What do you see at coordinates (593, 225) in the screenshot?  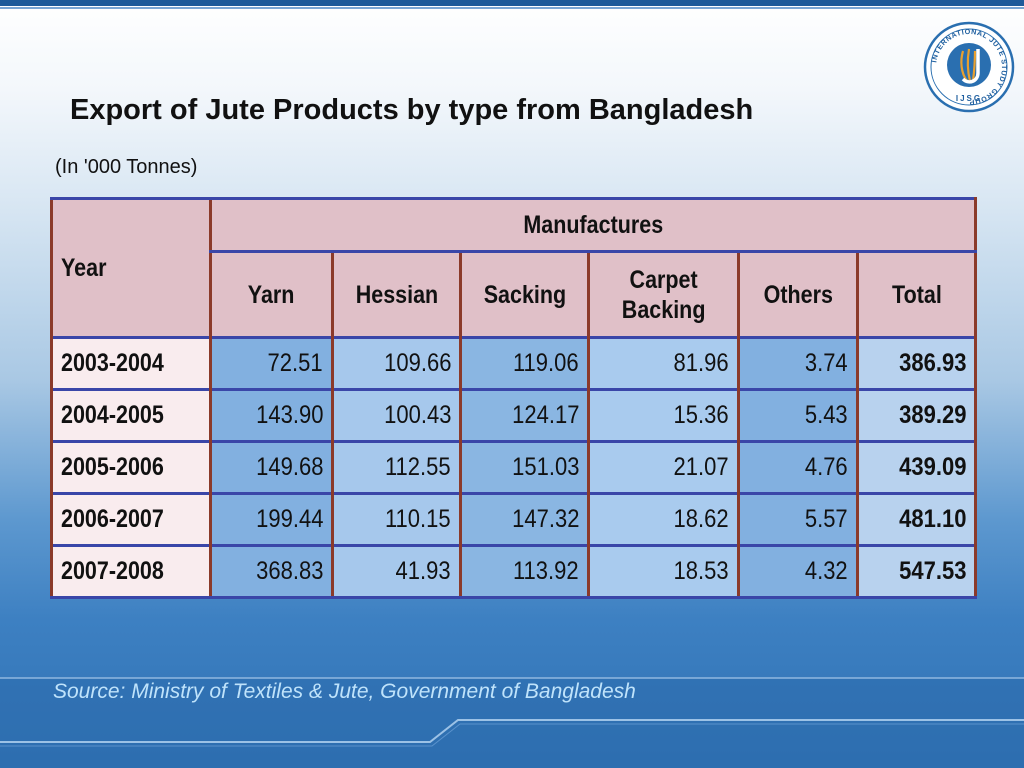 I see `header-manufactures: Manufactures` at bounding box center [593, 225].